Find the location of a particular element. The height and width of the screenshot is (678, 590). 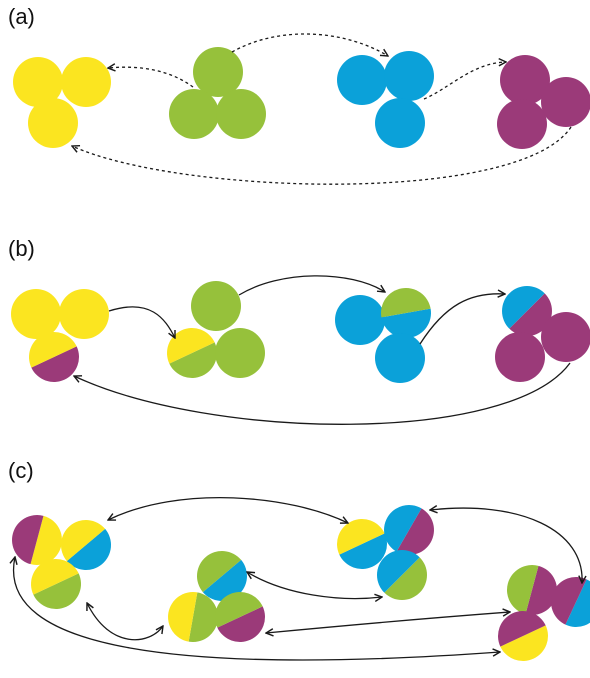

green-purple-split-circle is located at coordinates (240, 617).